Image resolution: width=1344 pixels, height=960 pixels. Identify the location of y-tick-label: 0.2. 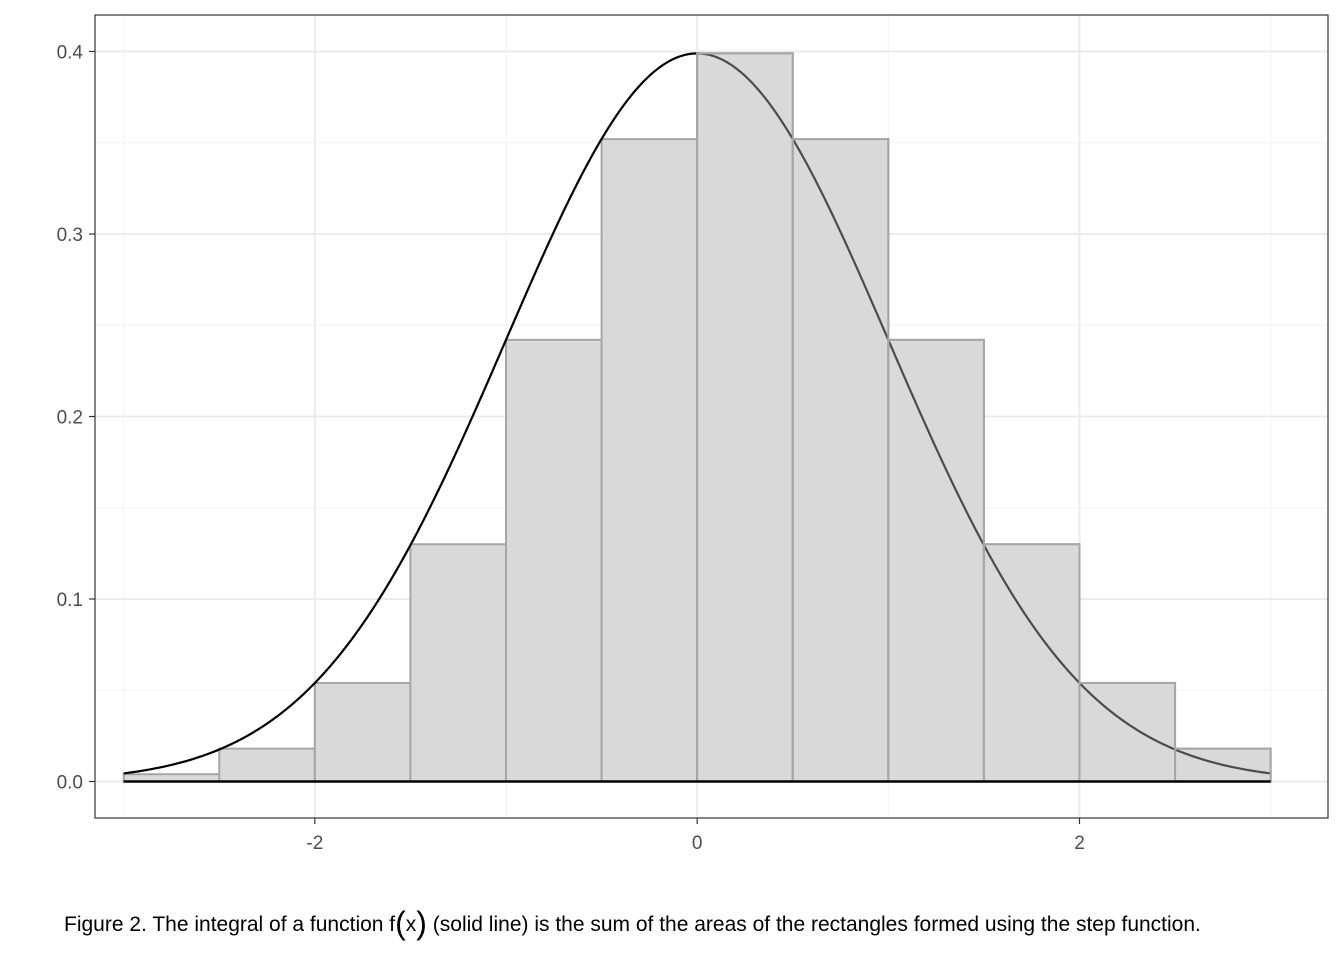
(70, 418).